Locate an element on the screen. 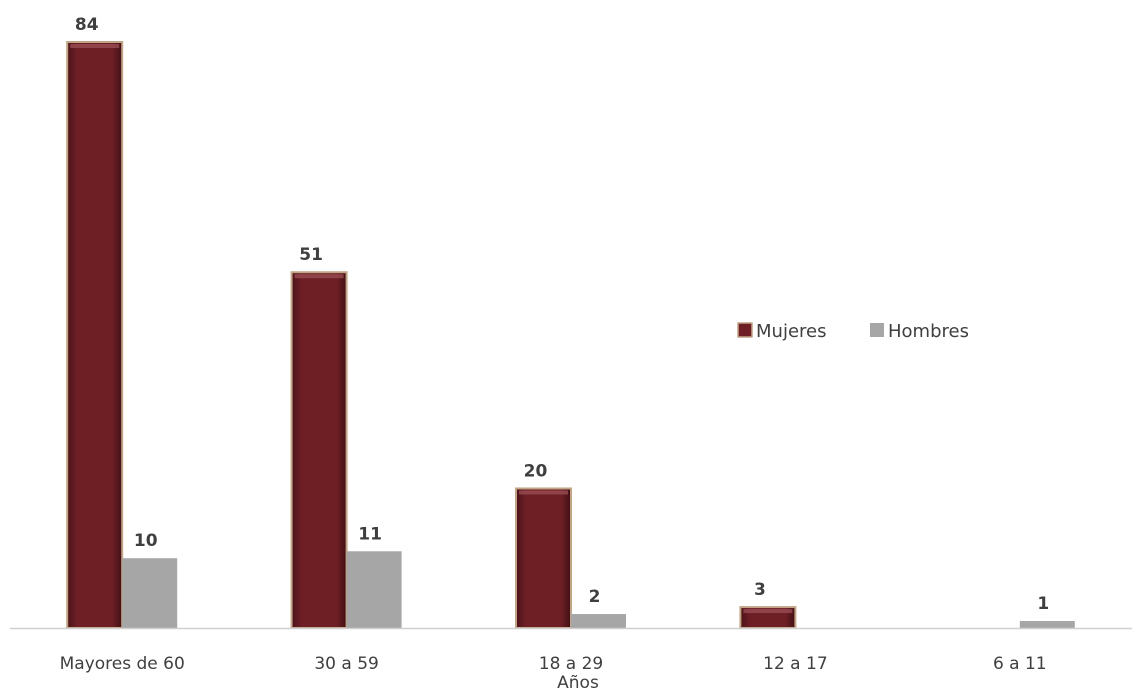  data-label-mujeres-2: 20 is located at coordinates (536, 471).